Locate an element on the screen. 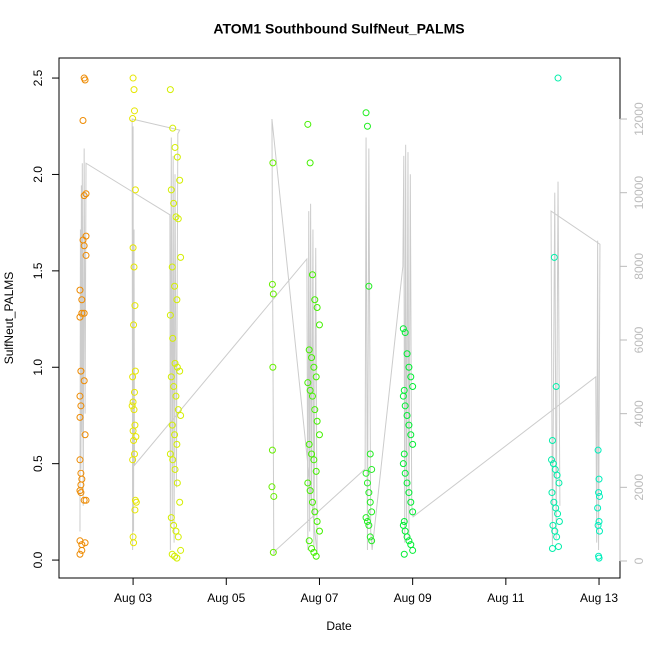 The width and height of the screenshot is (650, 655). y-axis-label: SulfNeut_PALMS is located at coordinates (9, 318).